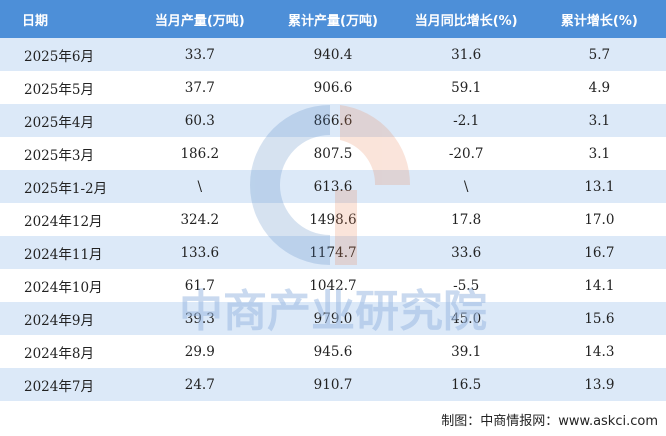 This screenshot has height=436, width=666. I want to click on value-cell: 186.2, so click(200, 153).